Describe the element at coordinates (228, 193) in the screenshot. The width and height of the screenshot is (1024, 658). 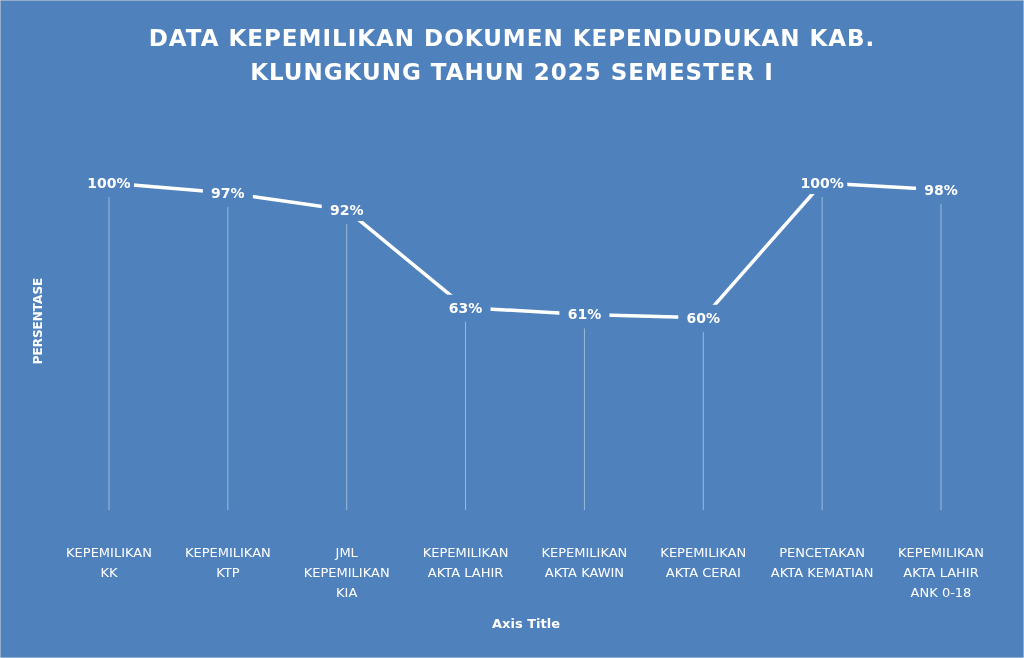
I see `data-label: 97%` at that location.